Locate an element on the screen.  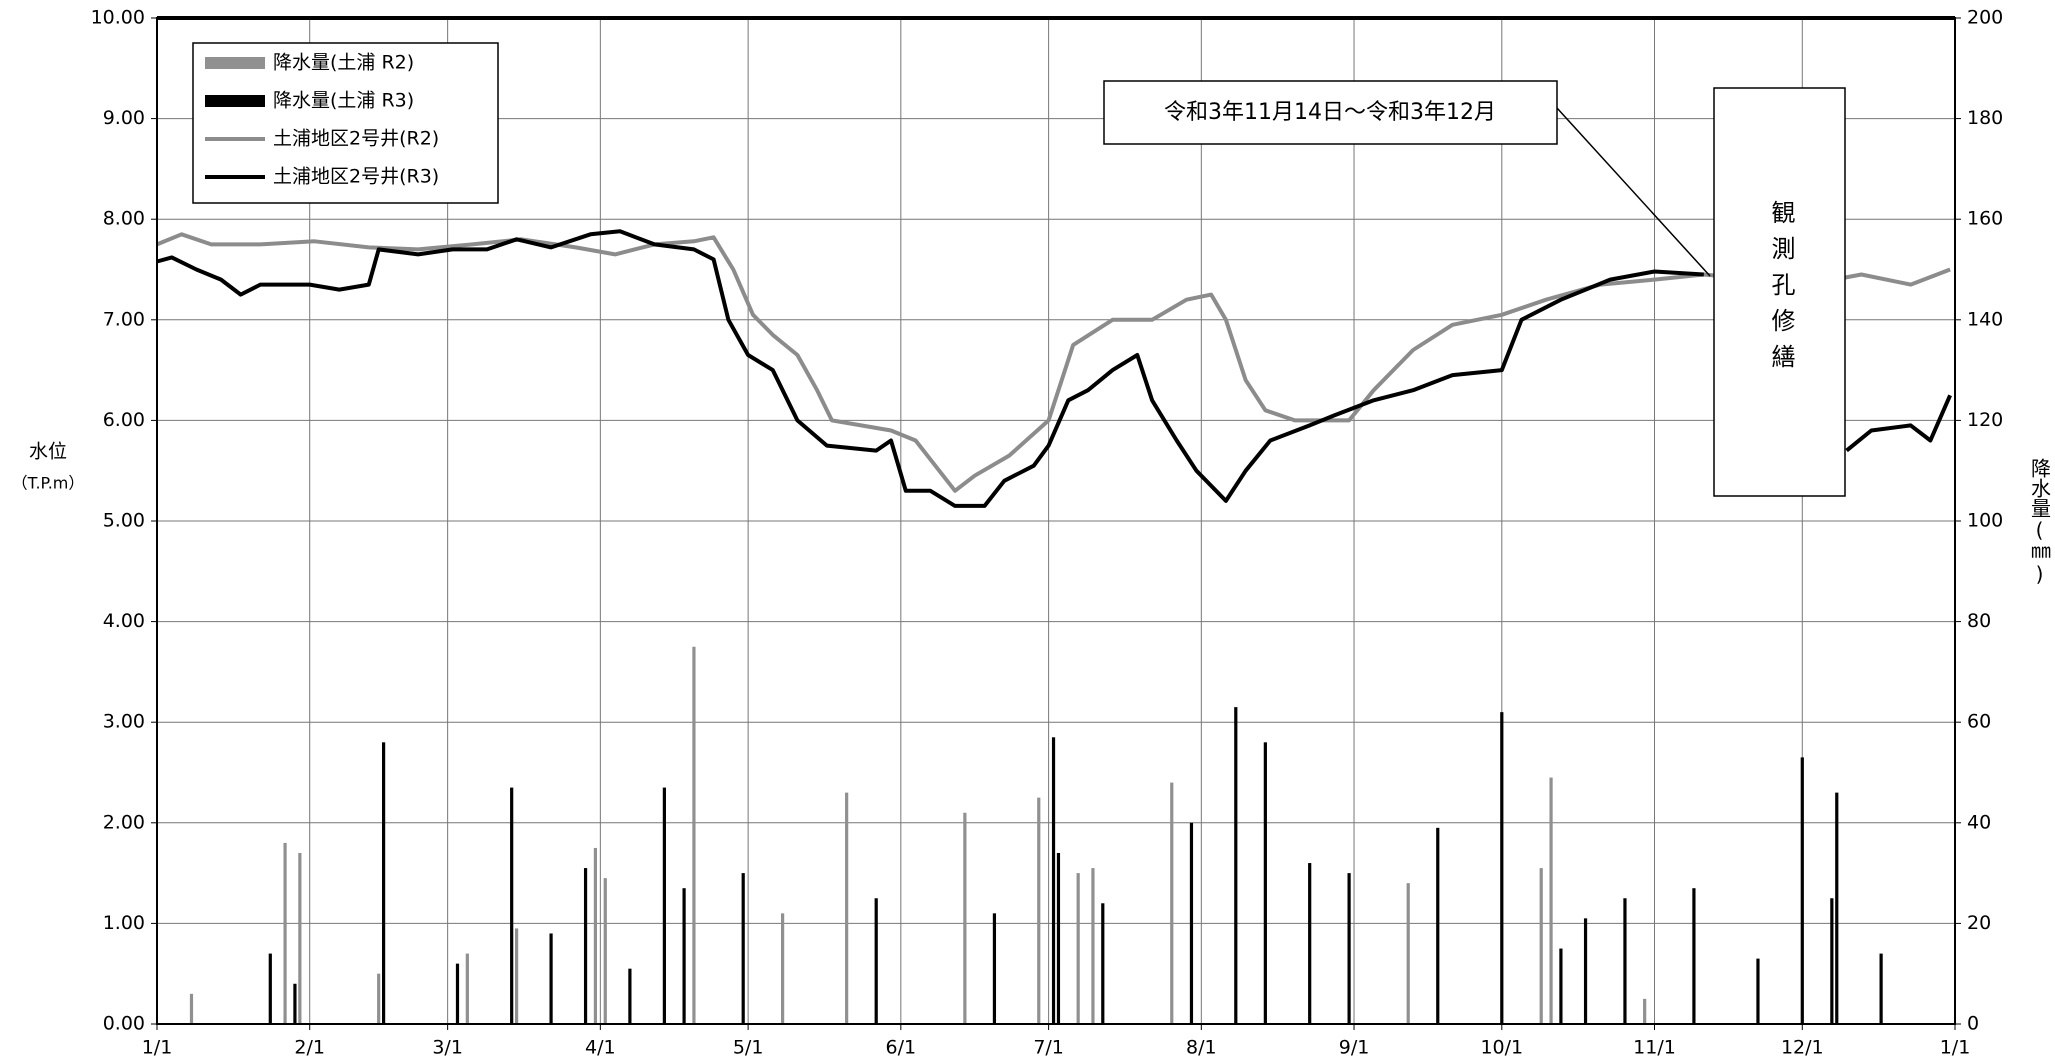
y2-tick-label: 20 is located at coordinates (1979, 923).